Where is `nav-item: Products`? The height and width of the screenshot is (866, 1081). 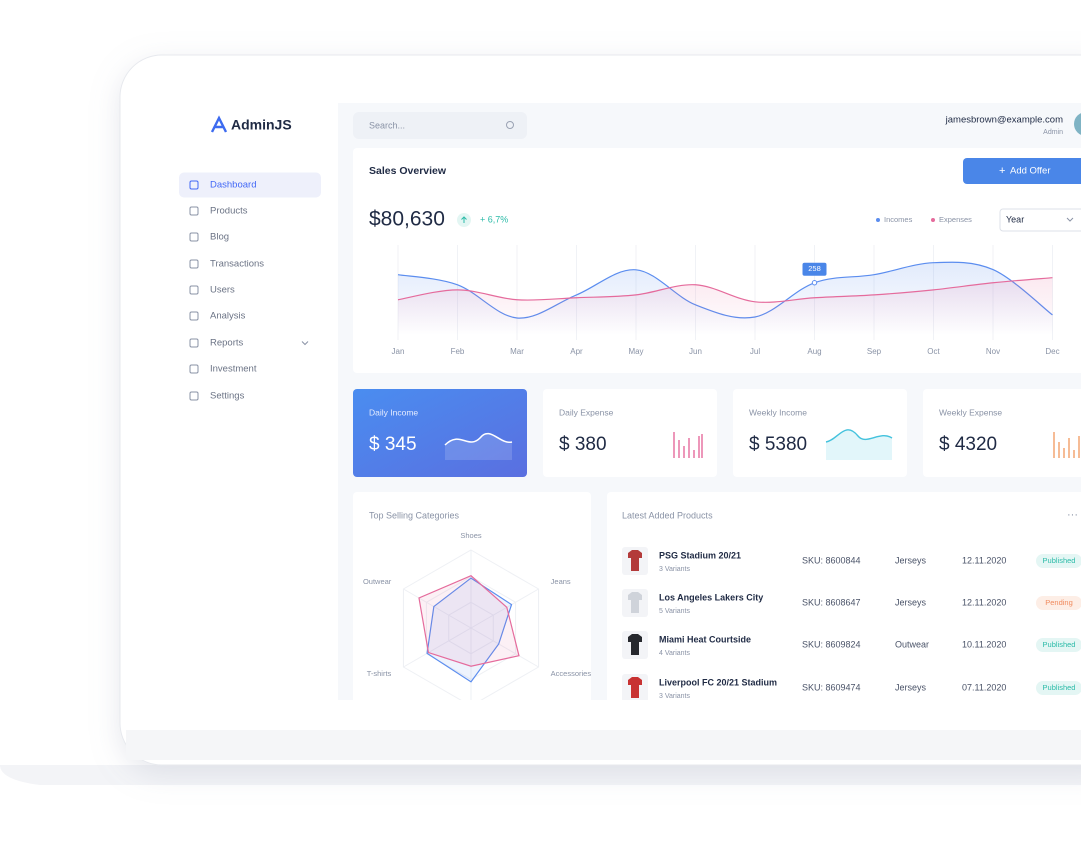 nav-item: Products is located at coordinates (229, 211).